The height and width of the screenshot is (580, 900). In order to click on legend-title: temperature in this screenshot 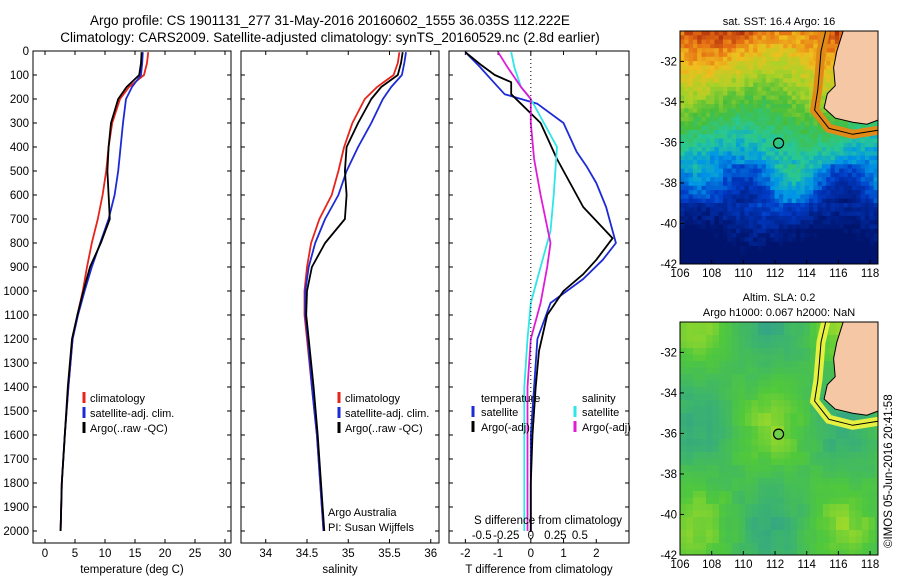, I will do `click(510, 399)`.